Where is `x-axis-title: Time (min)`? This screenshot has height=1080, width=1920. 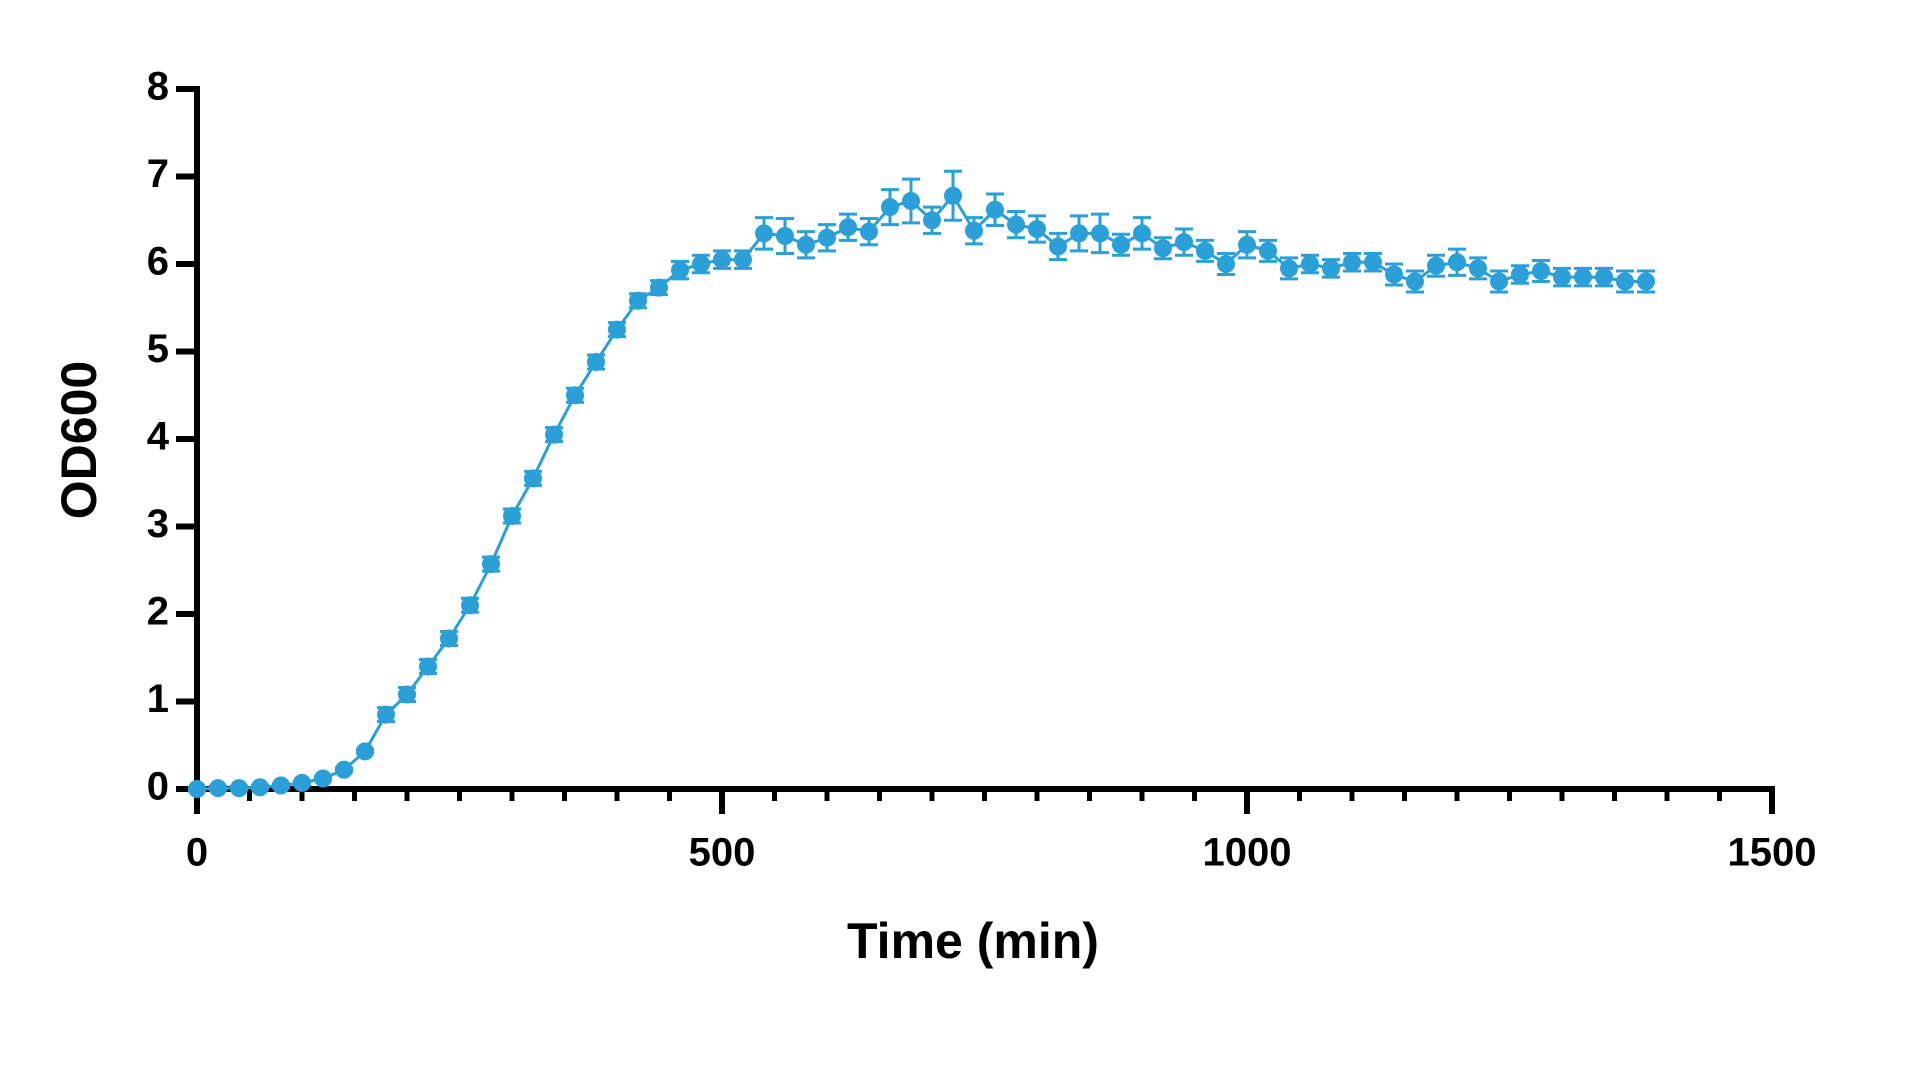 x-axis-title: Time (min) is located at coordinates (973, 941).